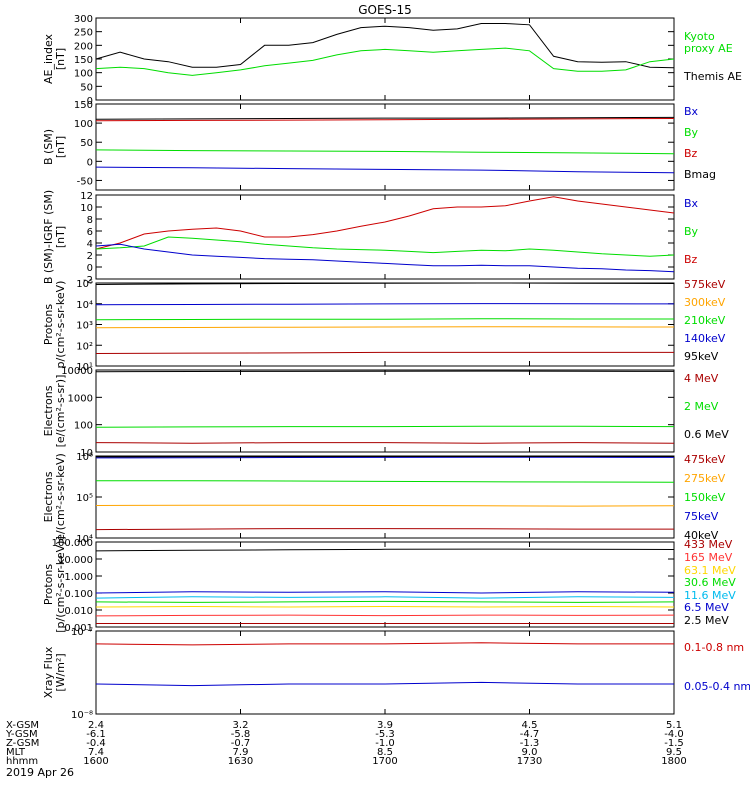  What do you see at coordinates (674, 743) in the screenshot?
I see `x-row-value: -1.5` at bounding box center [674, 743].